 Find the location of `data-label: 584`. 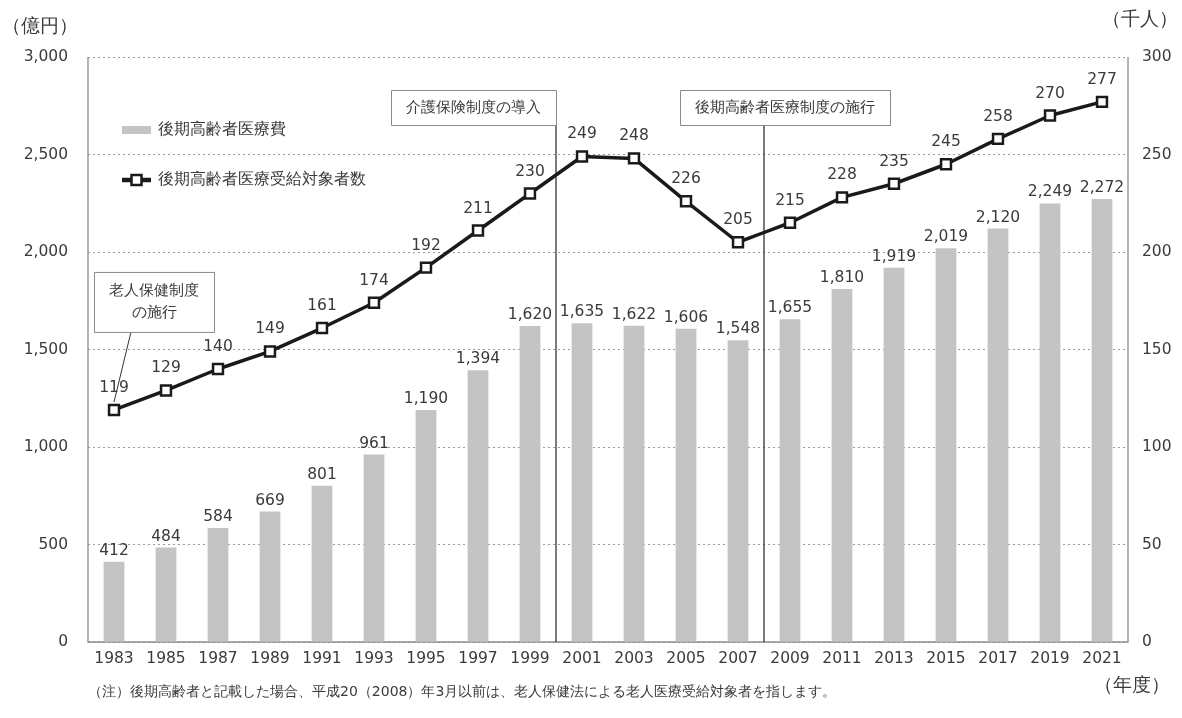

data-label: 584 is located at coordinates (218, 516).